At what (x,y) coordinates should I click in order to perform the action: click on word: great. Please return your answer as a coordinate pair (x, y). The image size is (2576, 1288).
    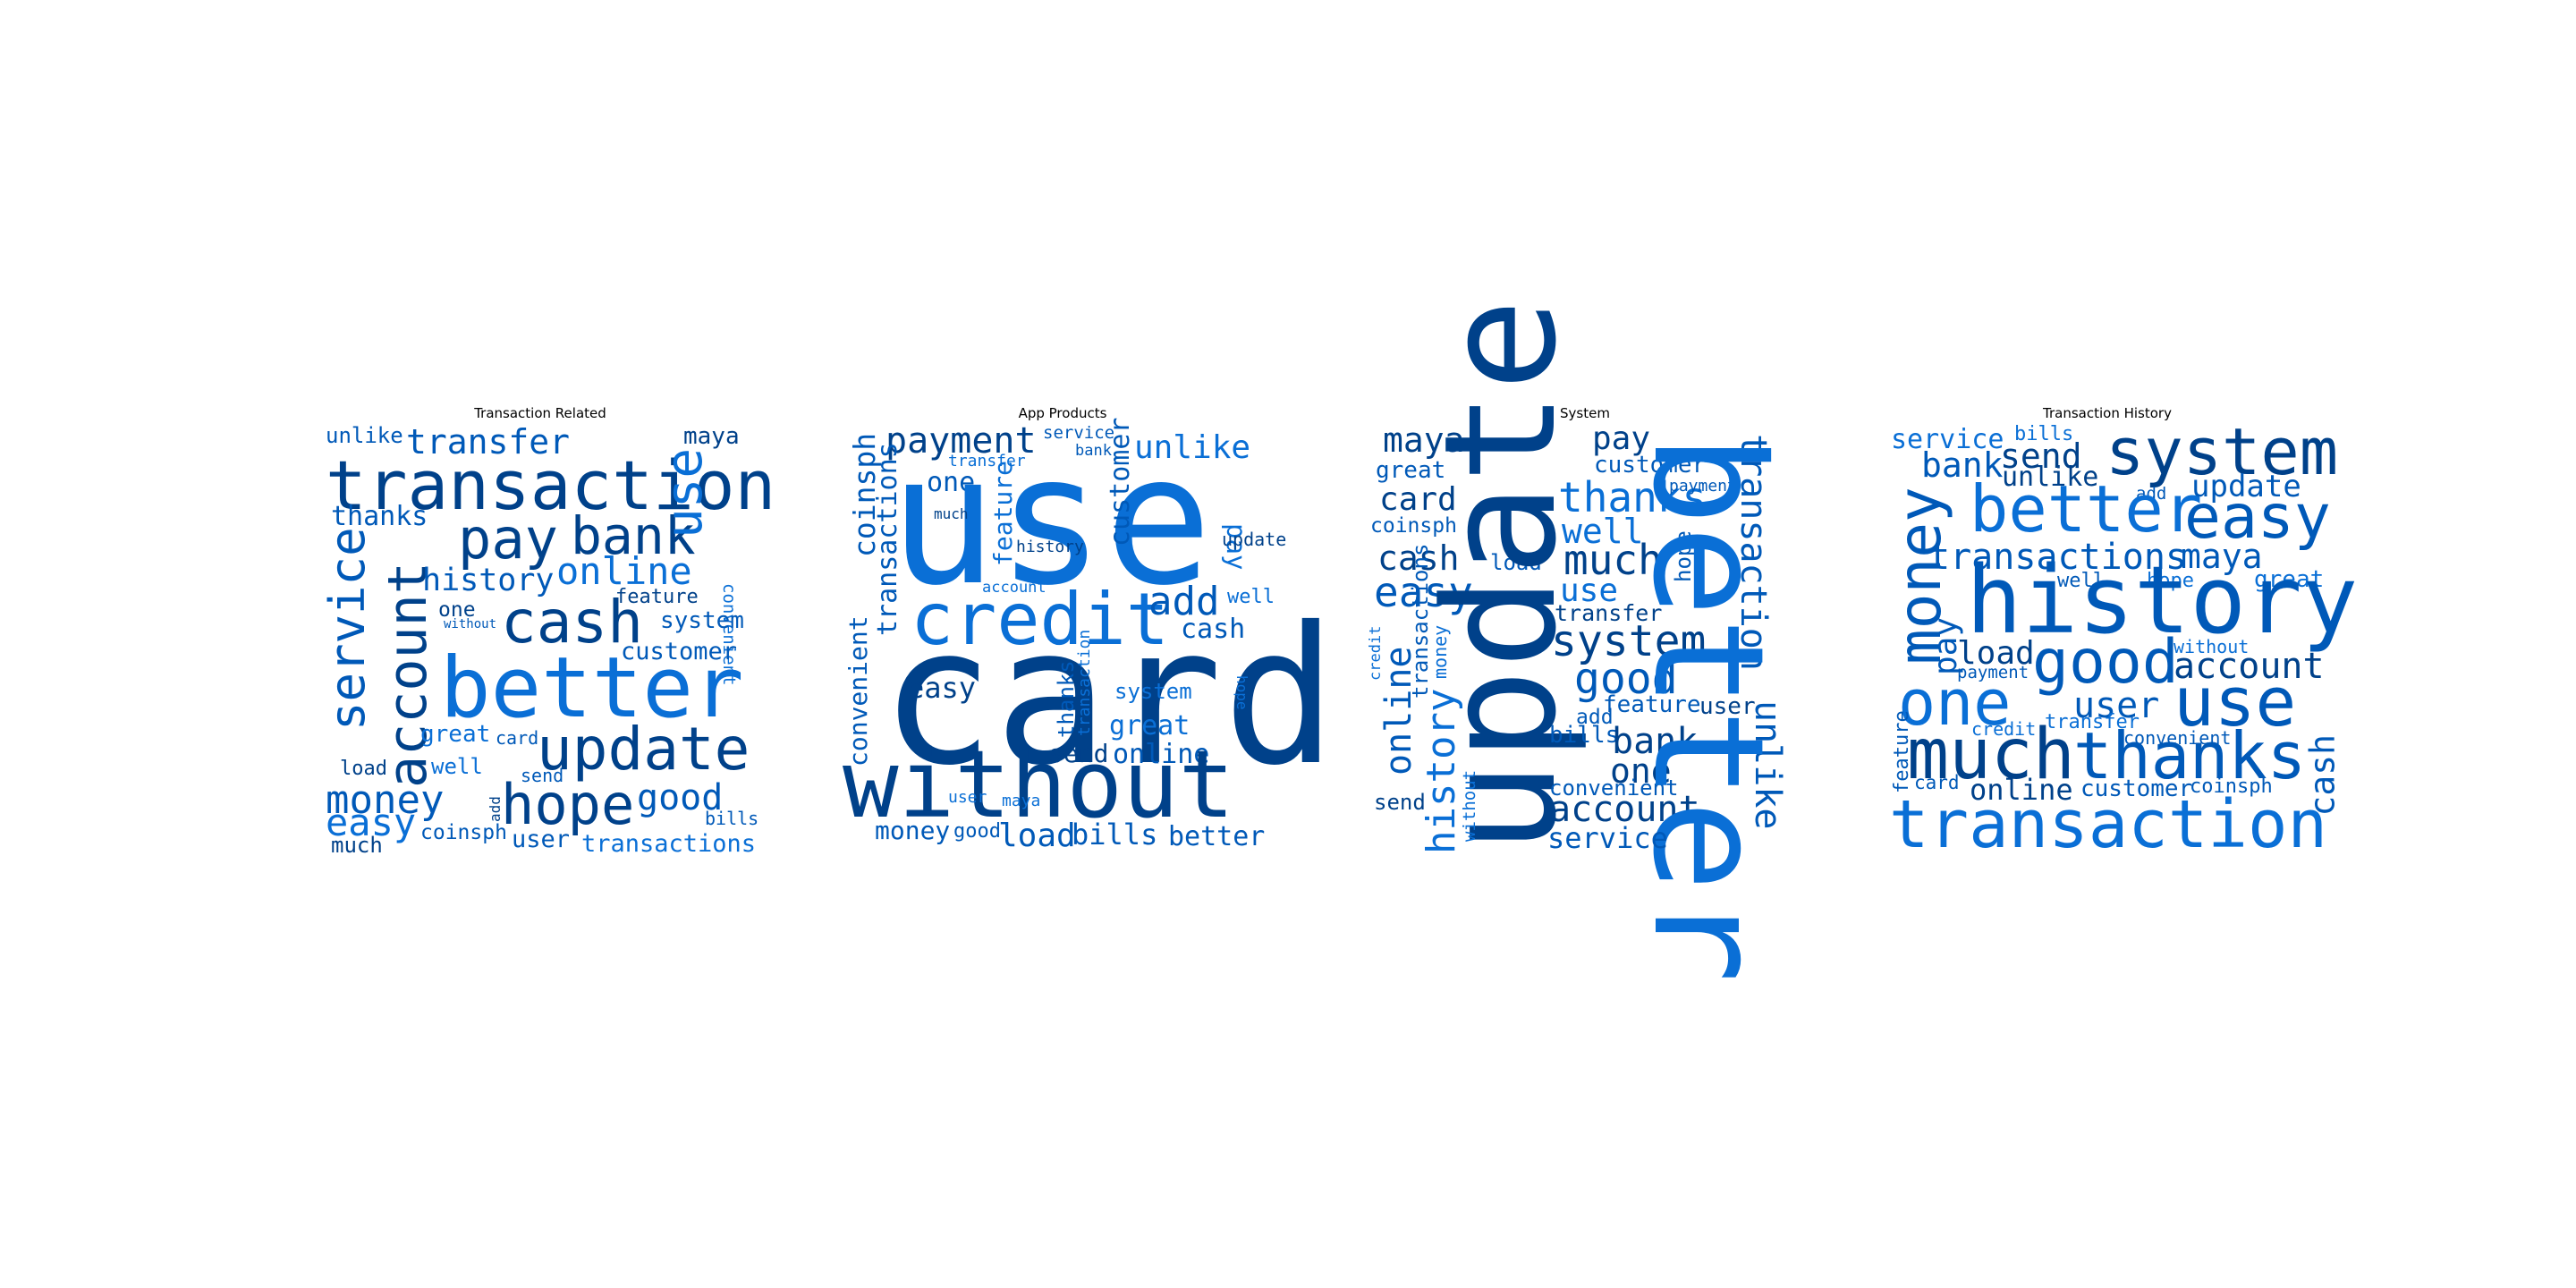
    Looking at the image, I should click on (1150, 725).